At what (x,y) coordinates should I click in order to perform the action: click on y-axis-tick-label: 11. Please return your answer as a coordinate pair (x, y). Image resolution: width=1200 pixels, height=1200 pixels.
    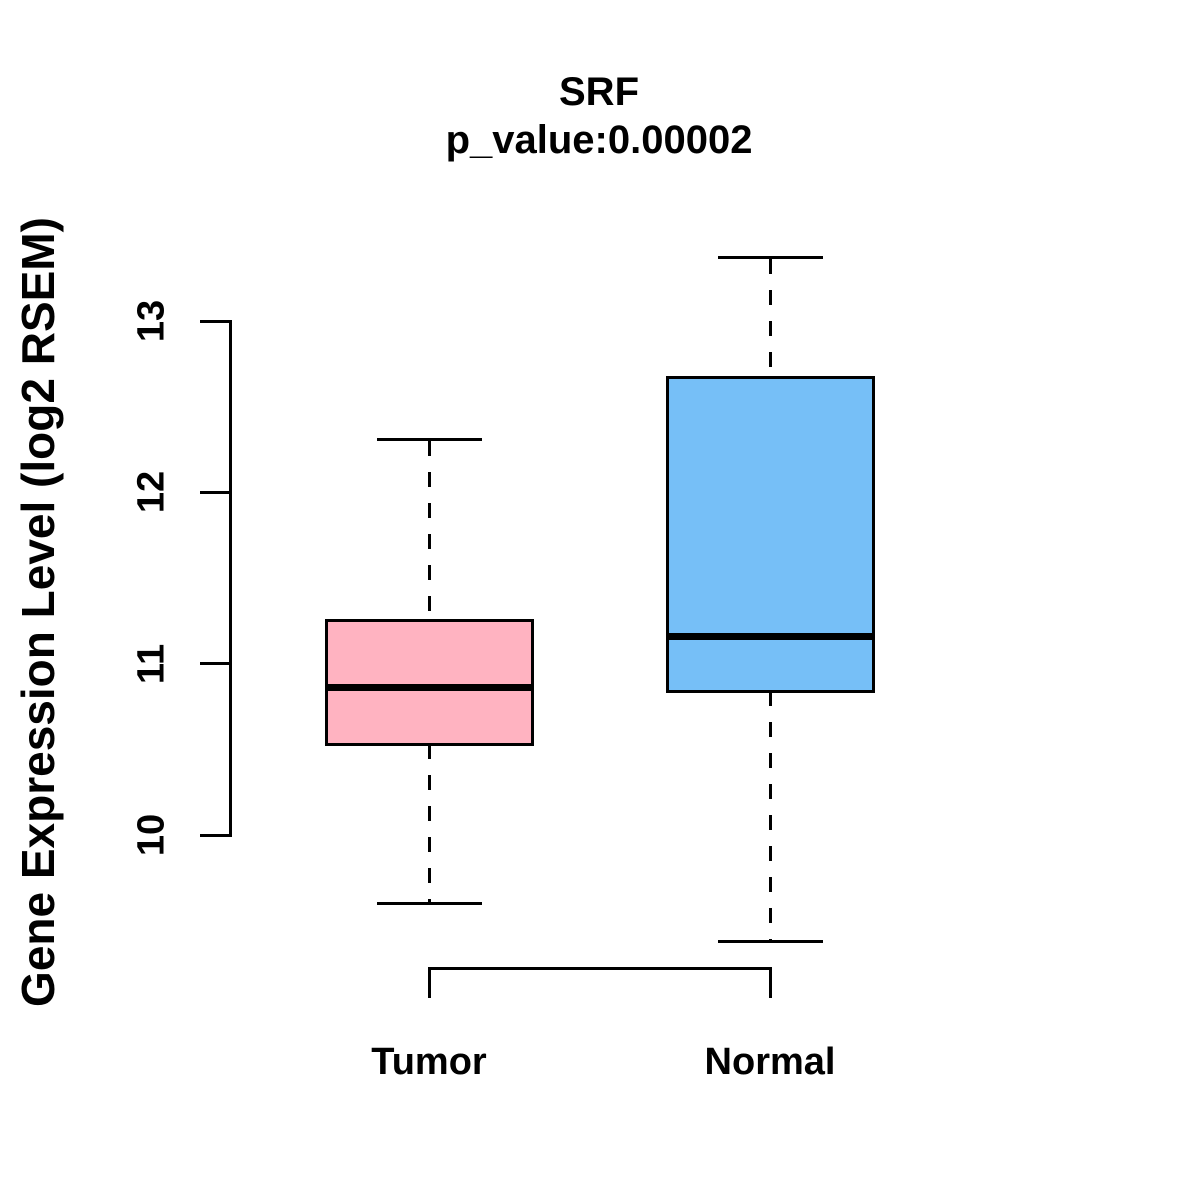
    Looking at the image, I should click on (151, 663).